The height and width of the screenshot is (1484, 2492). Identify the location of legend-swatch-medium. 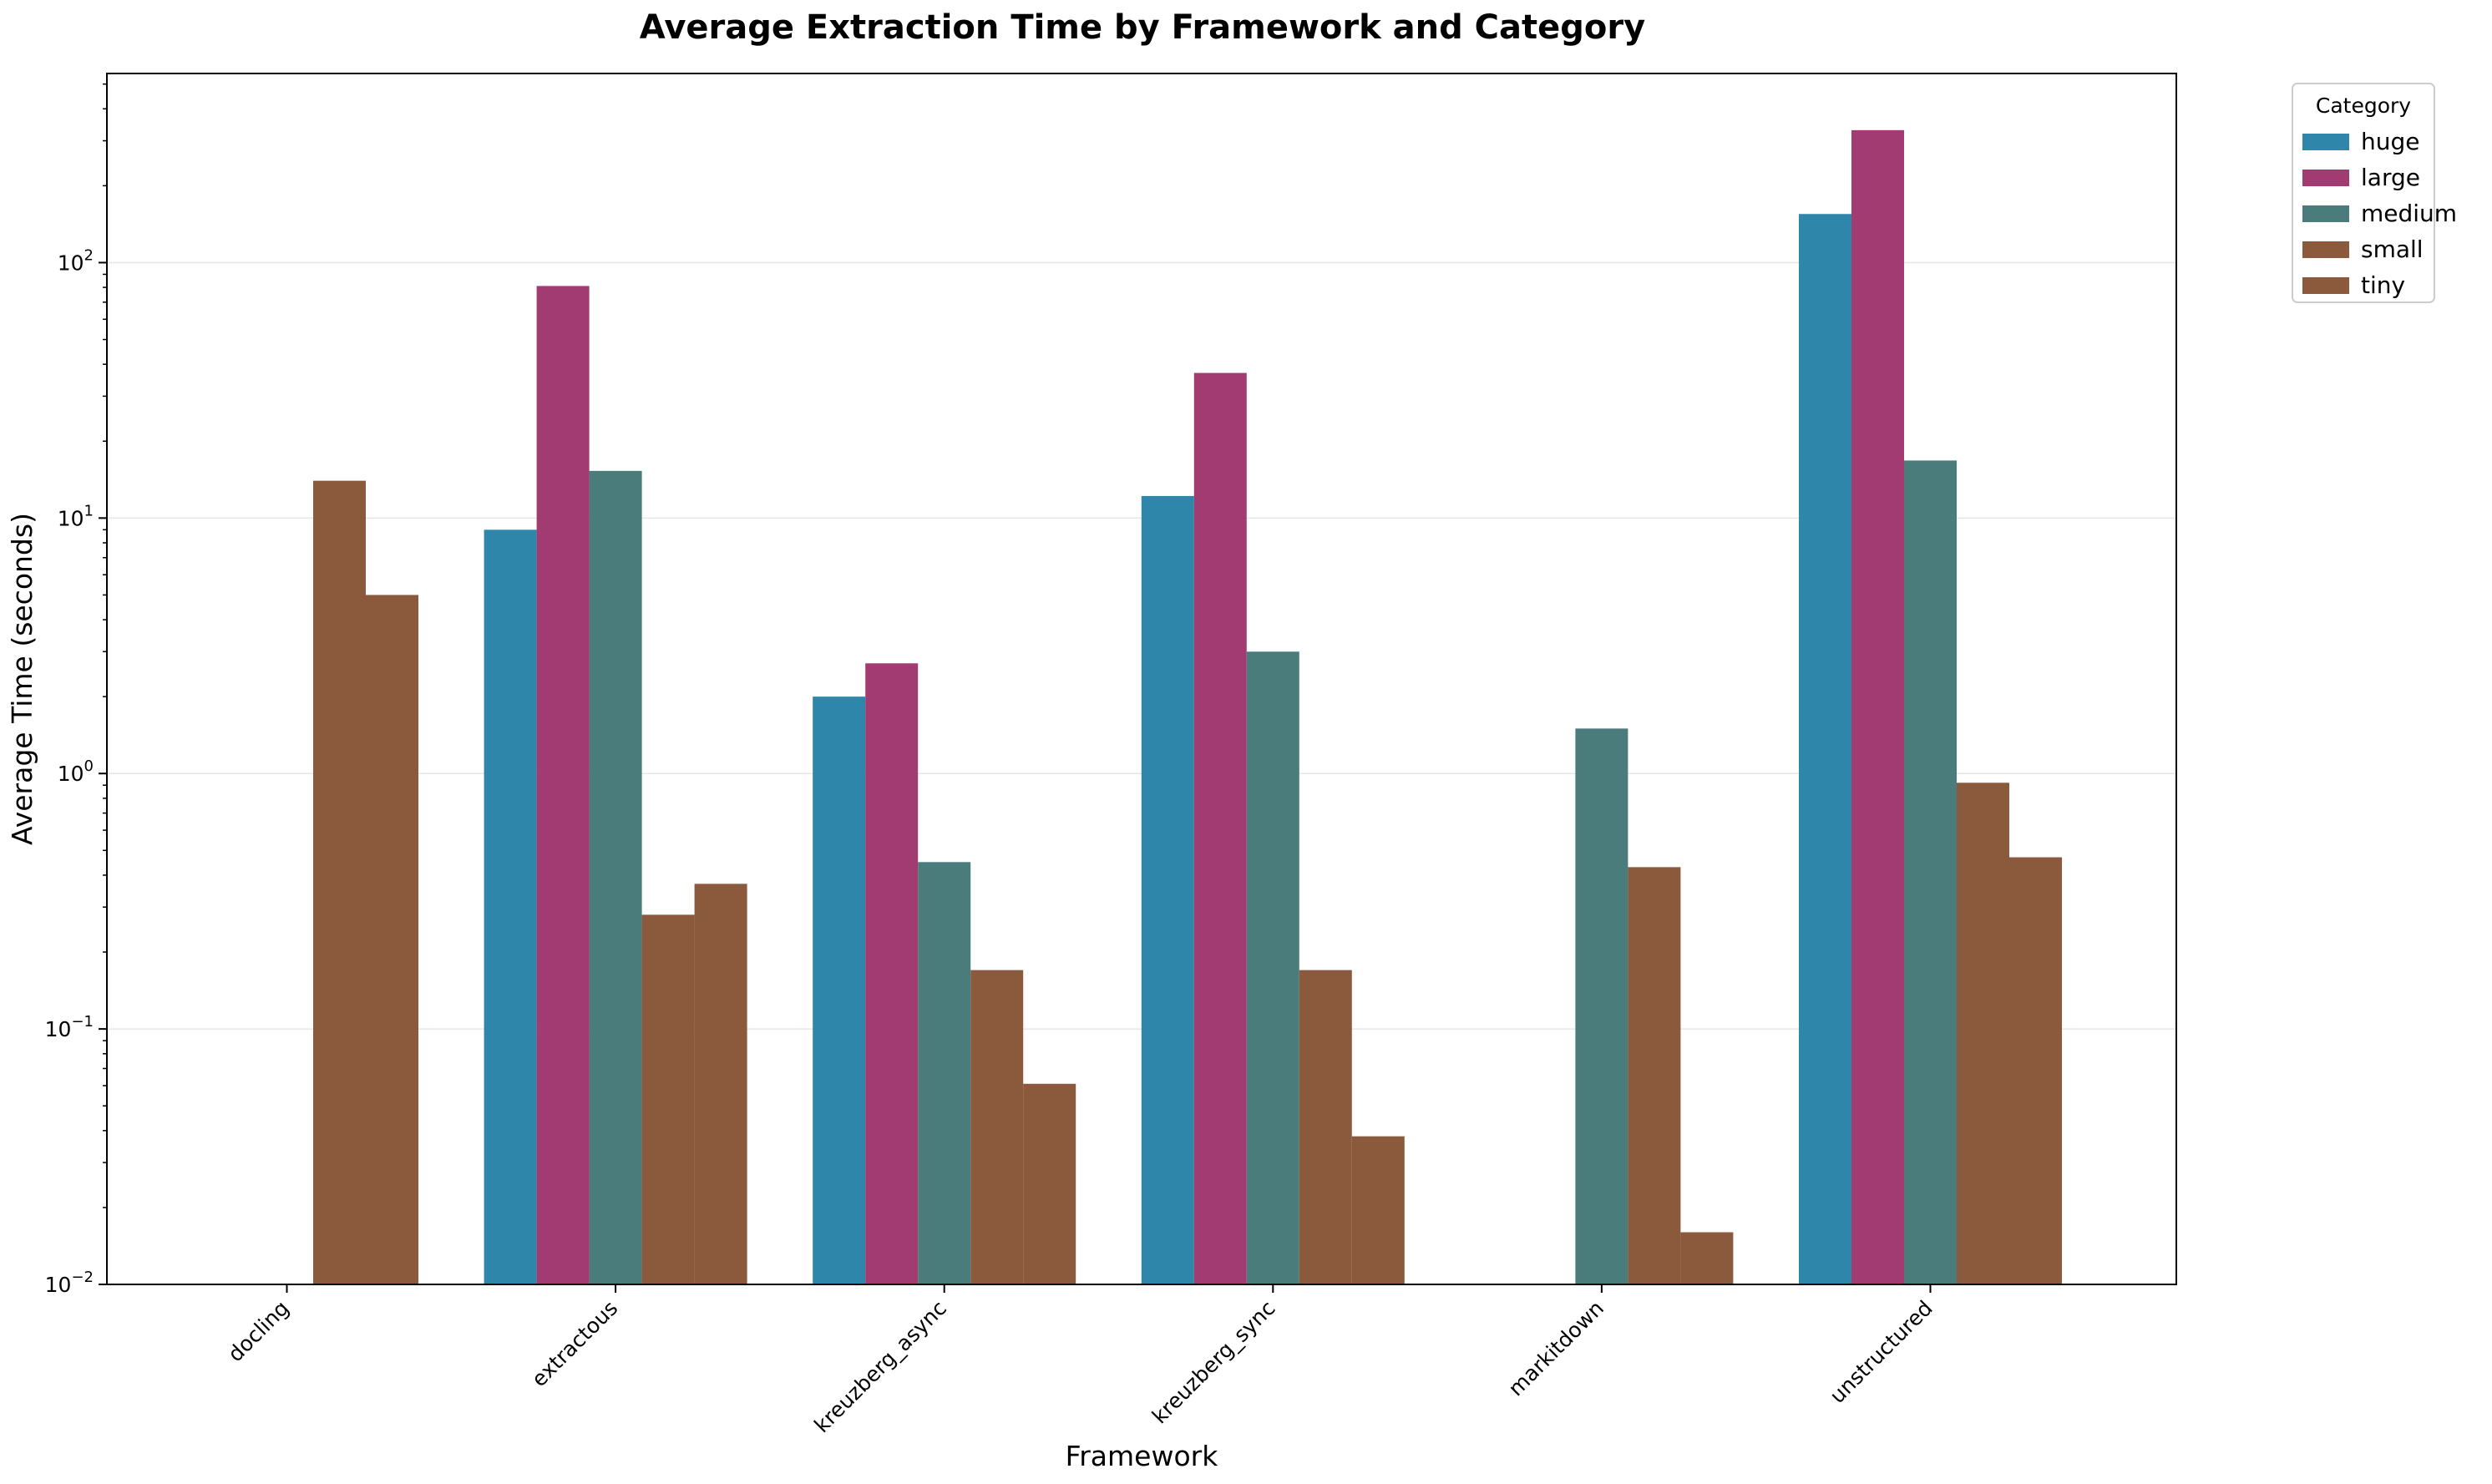
(2325, 213).